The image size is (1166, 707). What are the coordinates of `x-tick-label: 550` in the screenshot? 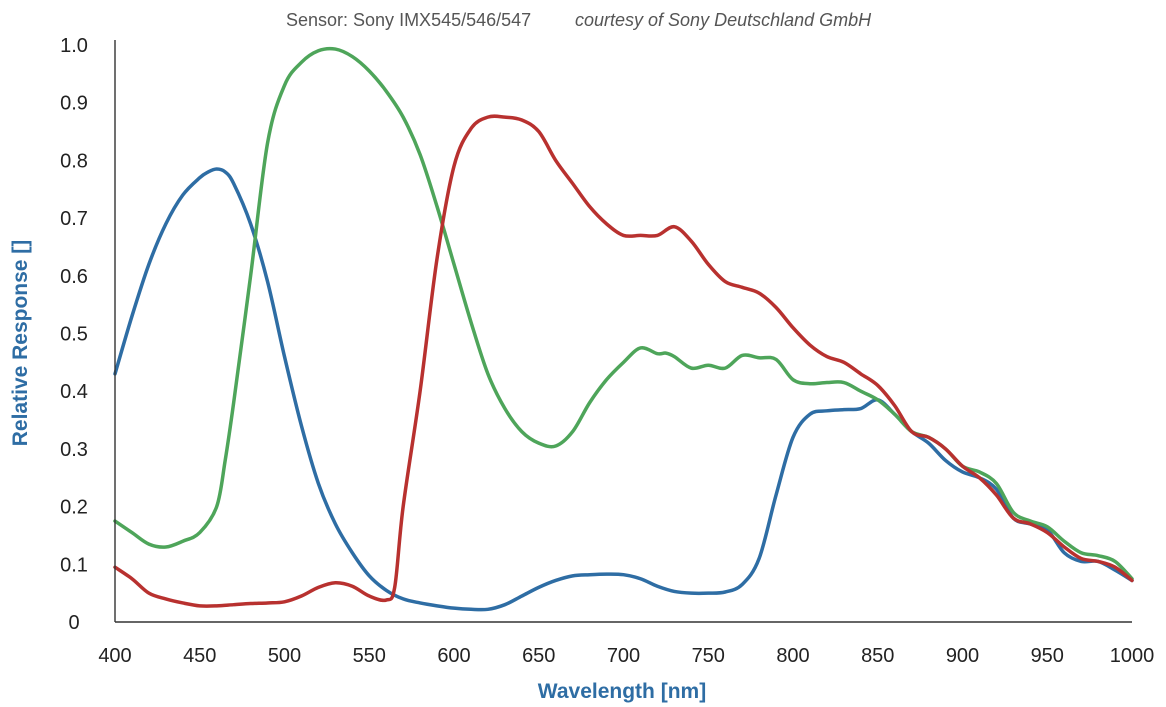 It's located at (369, 656).